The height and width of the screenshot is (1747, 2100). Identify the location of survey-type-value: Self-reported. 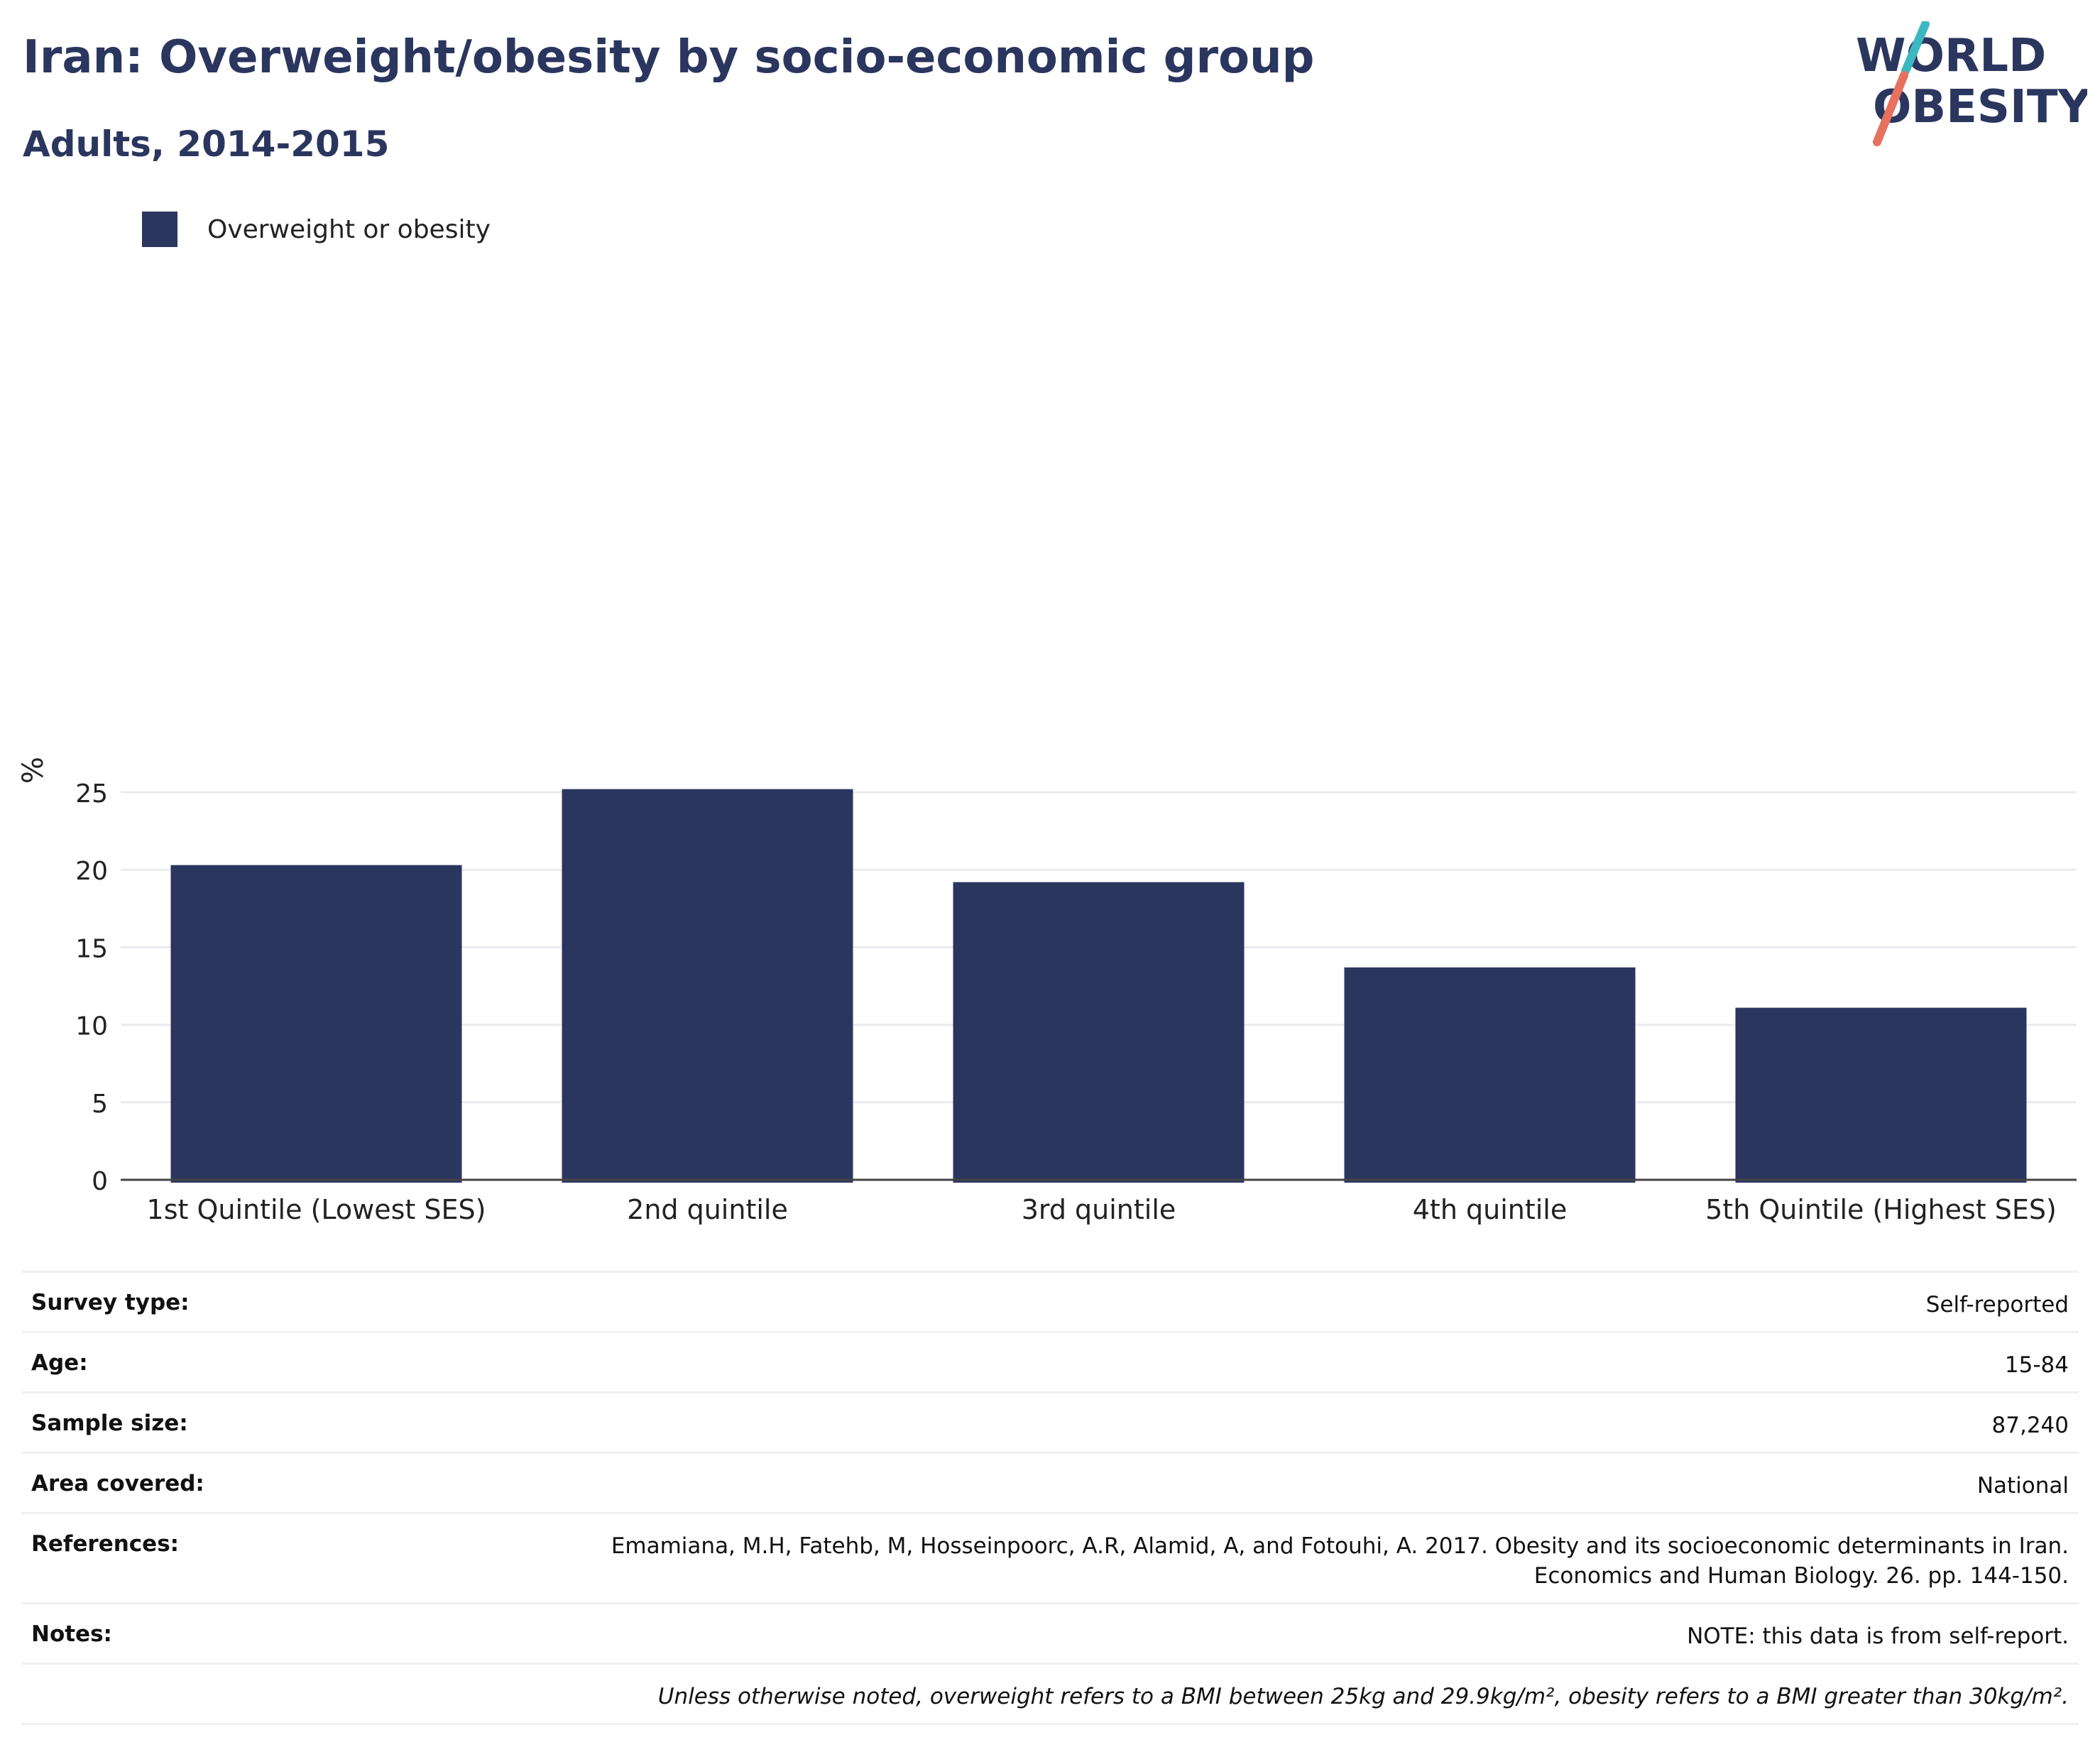
(1202, 1301).